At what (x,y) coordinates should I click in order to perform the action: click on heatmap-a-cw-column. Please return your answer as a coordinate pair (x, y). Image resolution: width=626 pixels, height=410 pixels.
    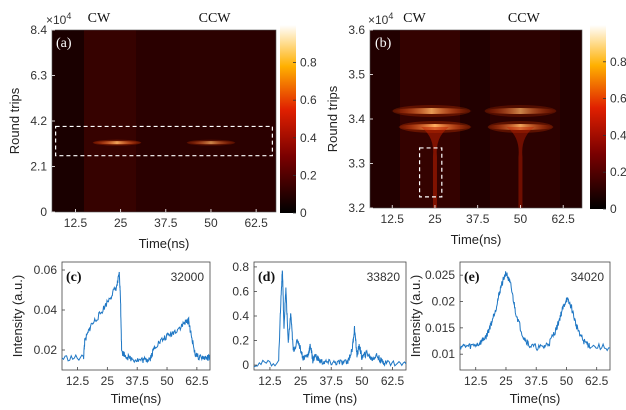
    Looking at the image, I should click on (110, 121).